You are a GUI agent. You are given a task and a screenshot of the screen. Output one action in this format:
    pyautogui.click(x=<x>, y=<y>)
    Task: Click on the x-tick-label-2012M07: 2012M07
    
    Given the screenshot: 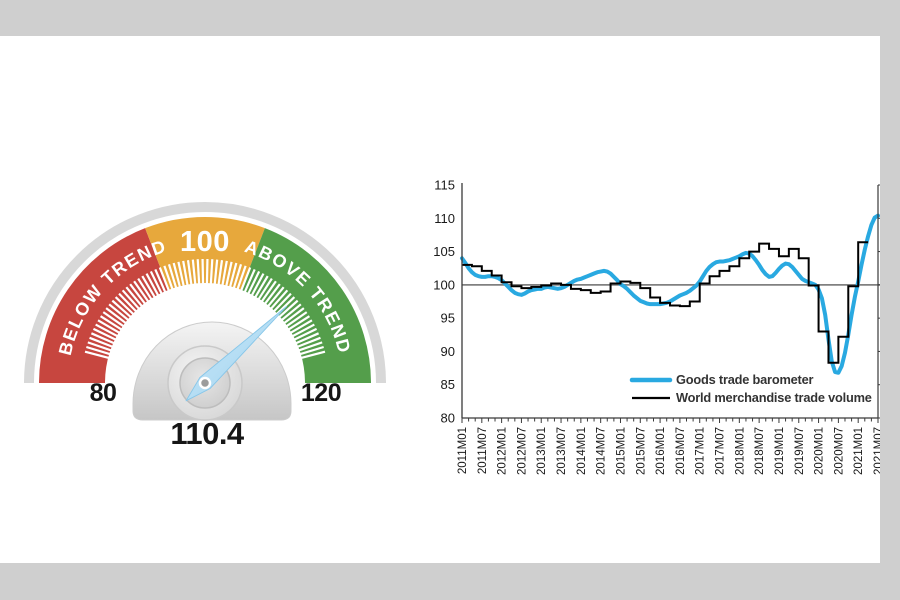 What is the action you would take?
    pyautogui.click(x=522, y=451)
    